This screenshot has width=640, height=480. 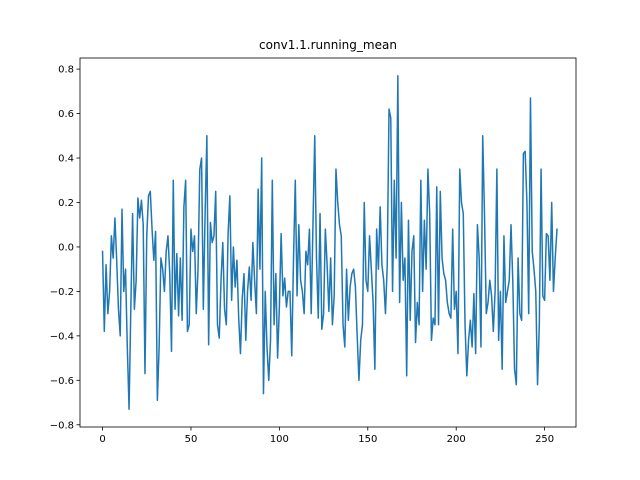 I want to click on x-tick-label: 0, so click(x=102, y=439).